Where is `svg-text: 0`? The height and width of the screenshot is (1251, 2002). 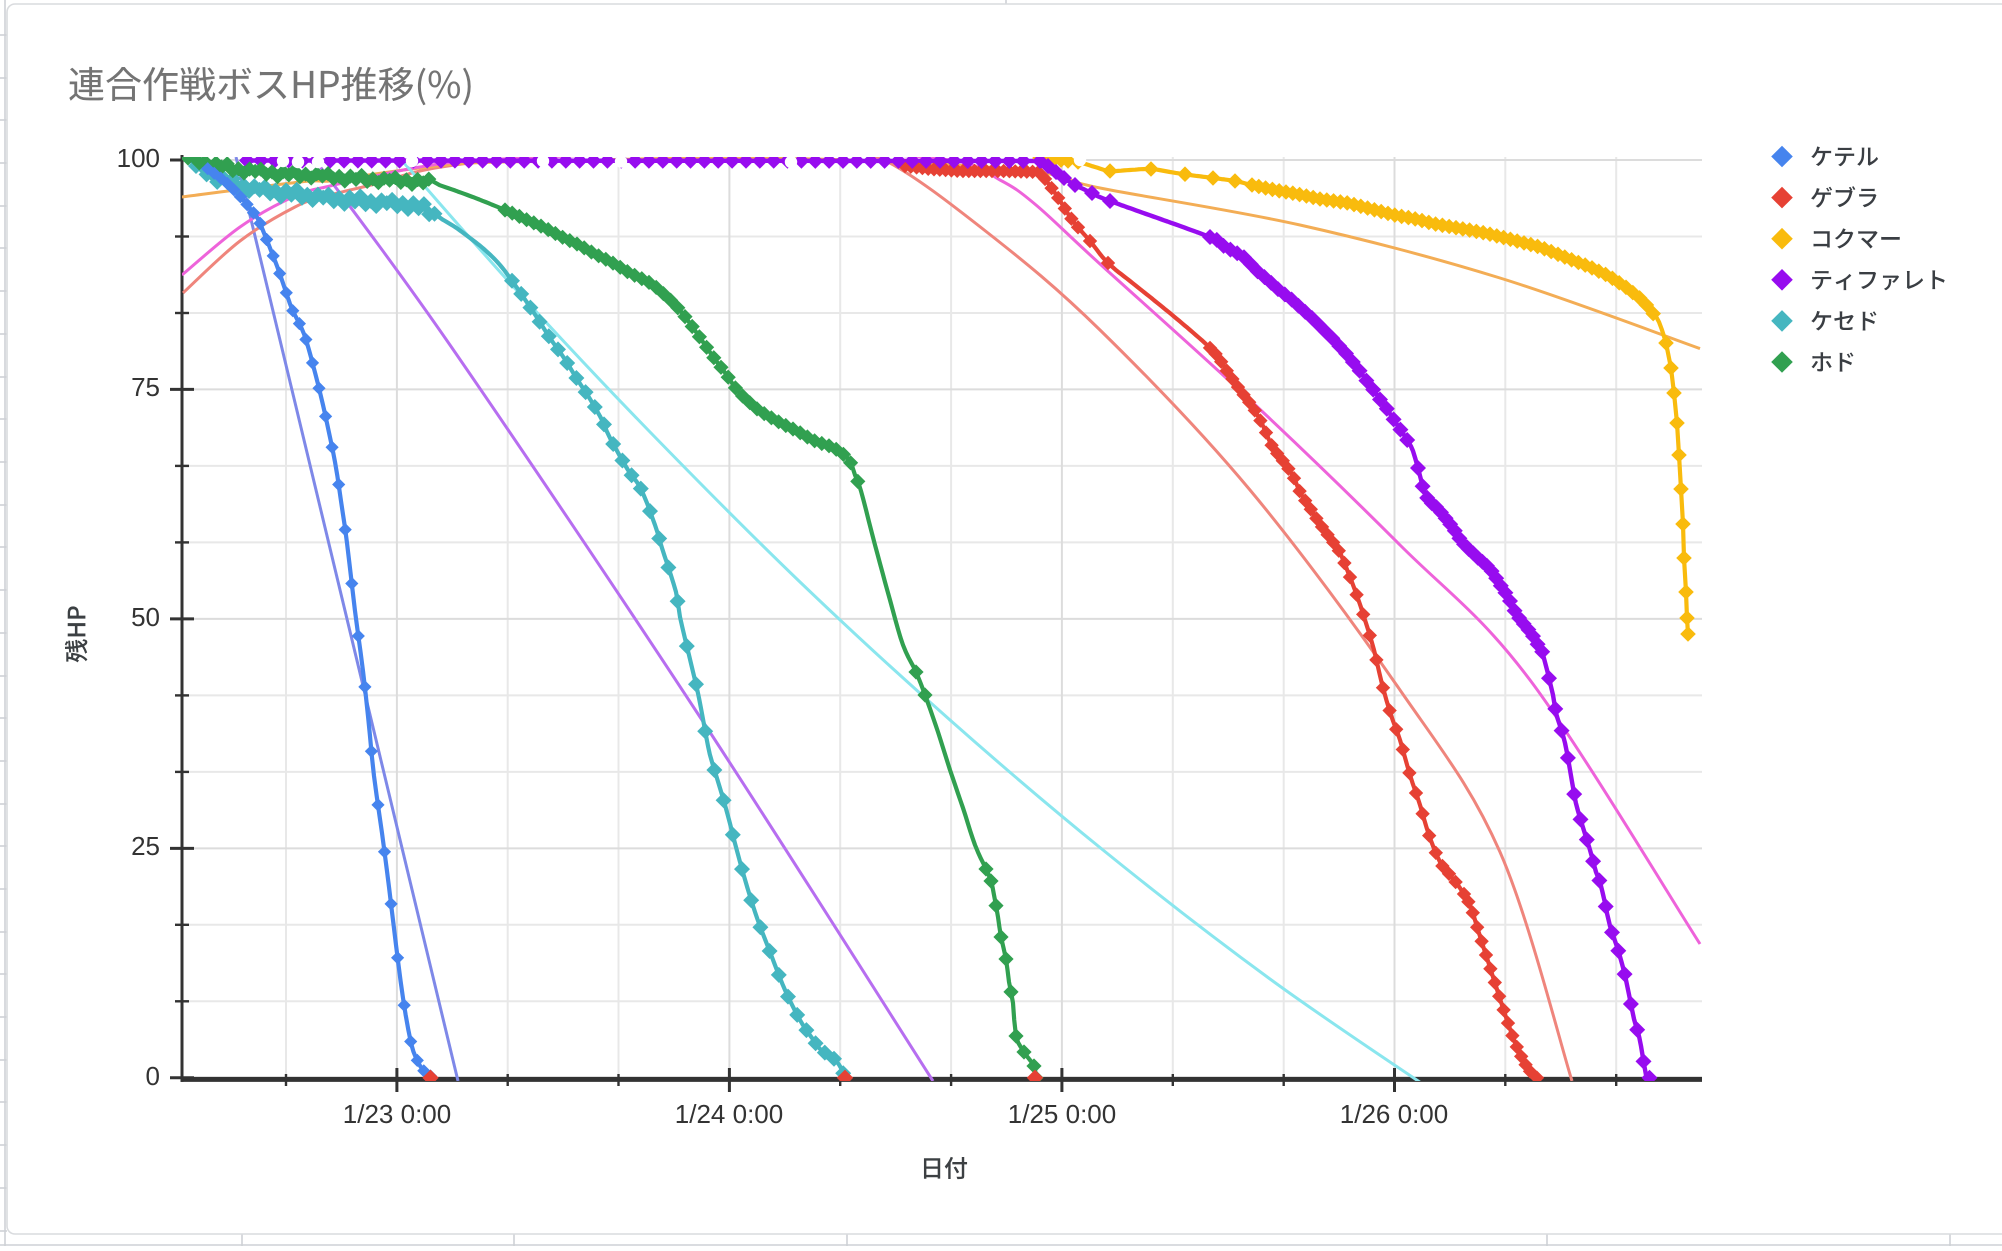 svg-text: 0 is located at coordinates (153, 1076).